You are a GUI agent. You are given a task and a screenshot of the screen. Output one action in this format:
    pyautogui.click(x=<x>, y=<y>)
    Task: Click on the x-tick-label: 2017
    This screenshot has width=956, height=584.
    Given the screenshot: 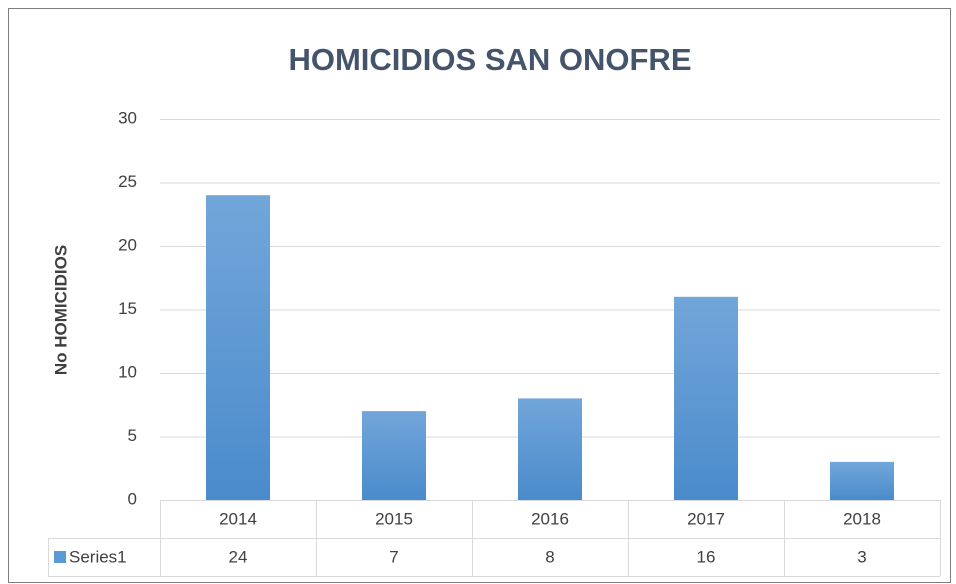 What is the action you would take?
    pyautogui.click(x=706, y=518)
    